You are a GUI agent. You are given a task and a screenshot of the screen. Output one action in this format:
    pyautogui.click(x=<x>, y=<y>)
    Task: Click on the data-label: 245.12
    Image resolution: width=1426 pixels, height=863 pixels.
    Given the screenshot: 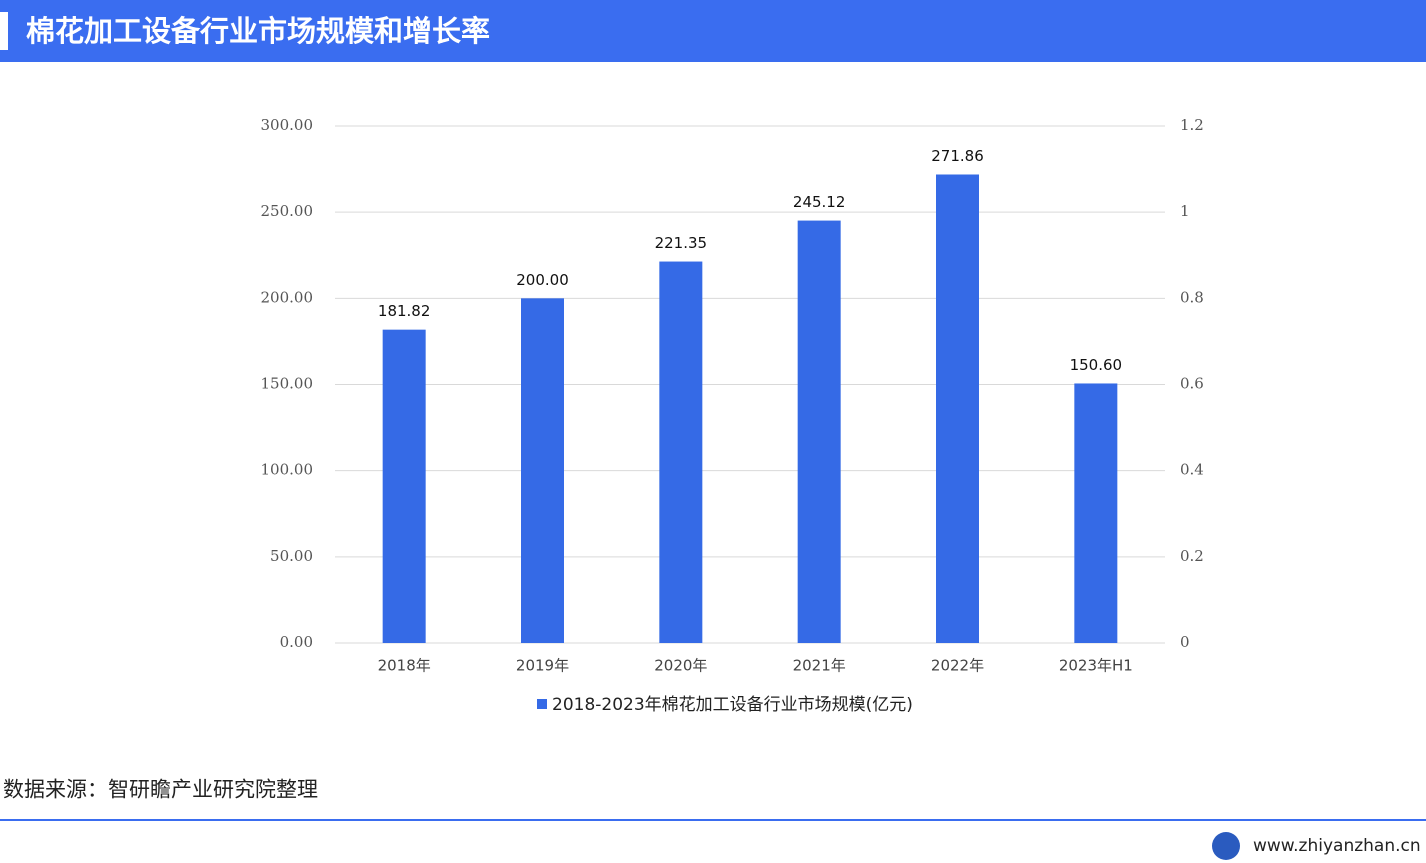 What is the action you would take?
    pyautogui.click(x=819, y=202)
    